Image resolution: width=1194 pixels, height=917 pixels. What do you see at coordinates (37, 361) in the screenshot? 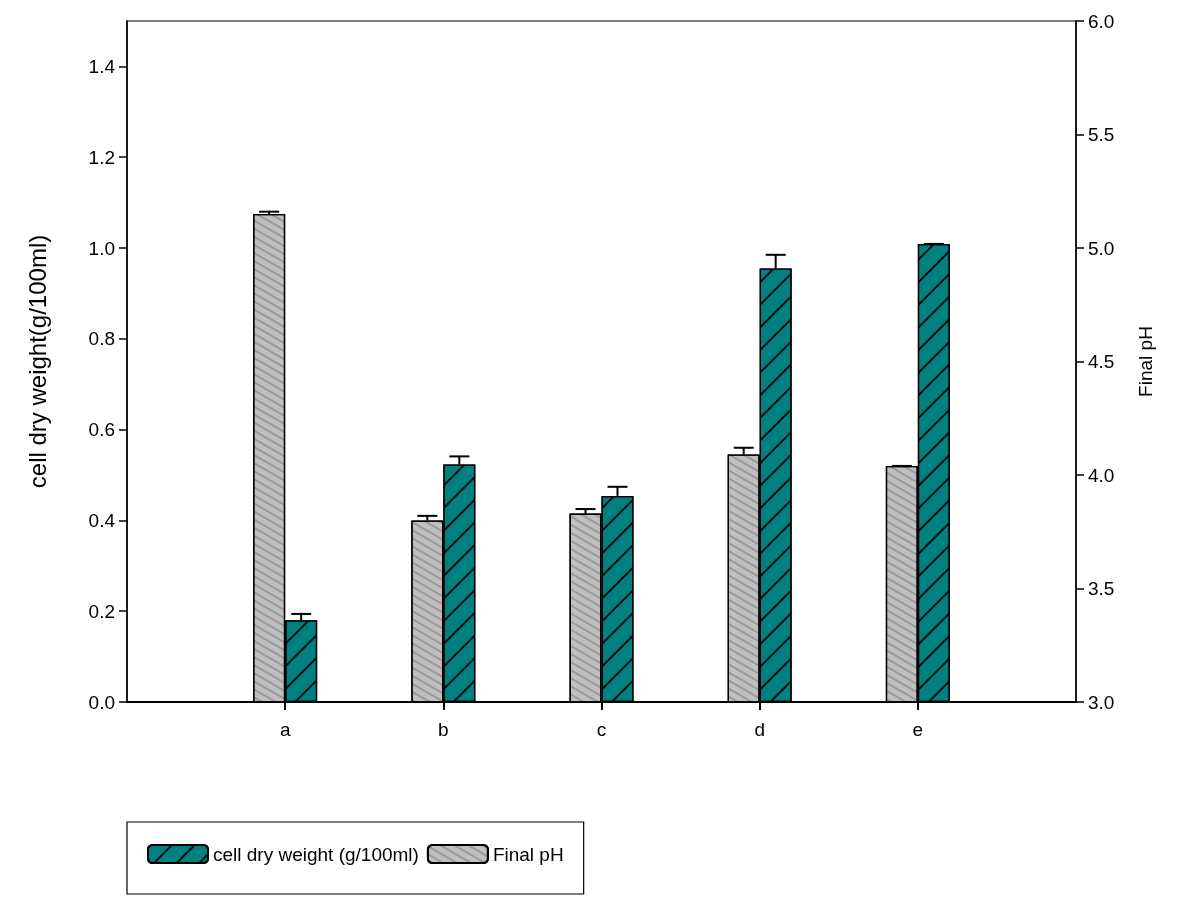
I see `y-axis-title: cell dry weight(g/100ml)` at bounding box center [37, 361].